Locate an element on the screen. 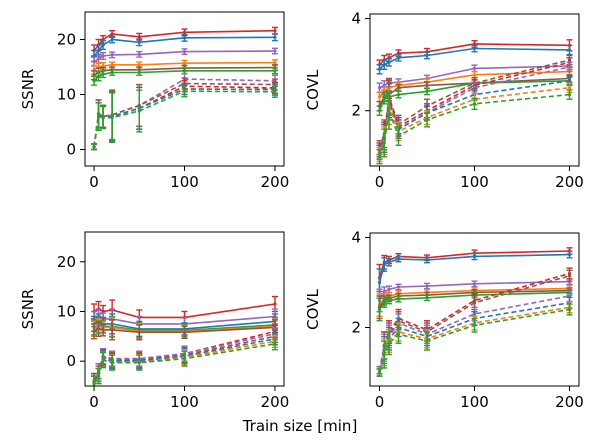  panel-4-xtick-label: 200 is located at coordinates (569, 402).